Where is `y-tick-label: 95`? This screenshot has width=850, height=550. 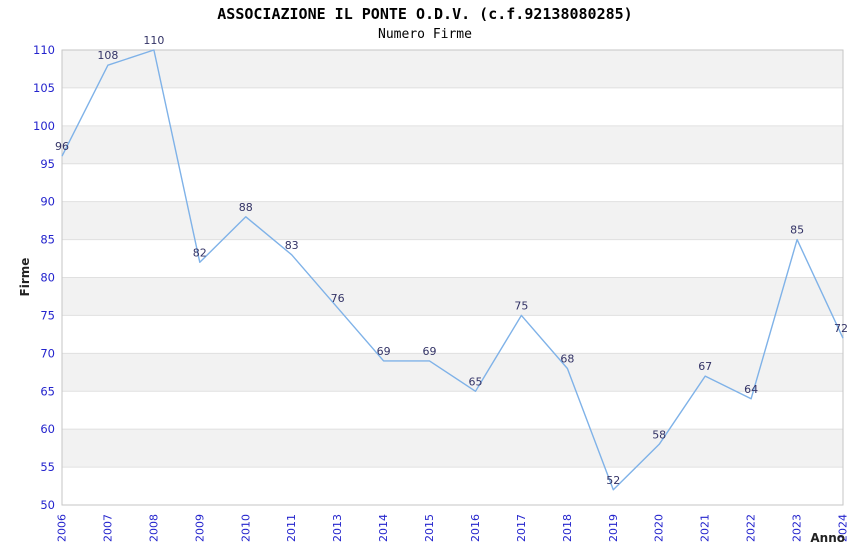 y-tick-label: 95 is located at coordinates (47, 164).